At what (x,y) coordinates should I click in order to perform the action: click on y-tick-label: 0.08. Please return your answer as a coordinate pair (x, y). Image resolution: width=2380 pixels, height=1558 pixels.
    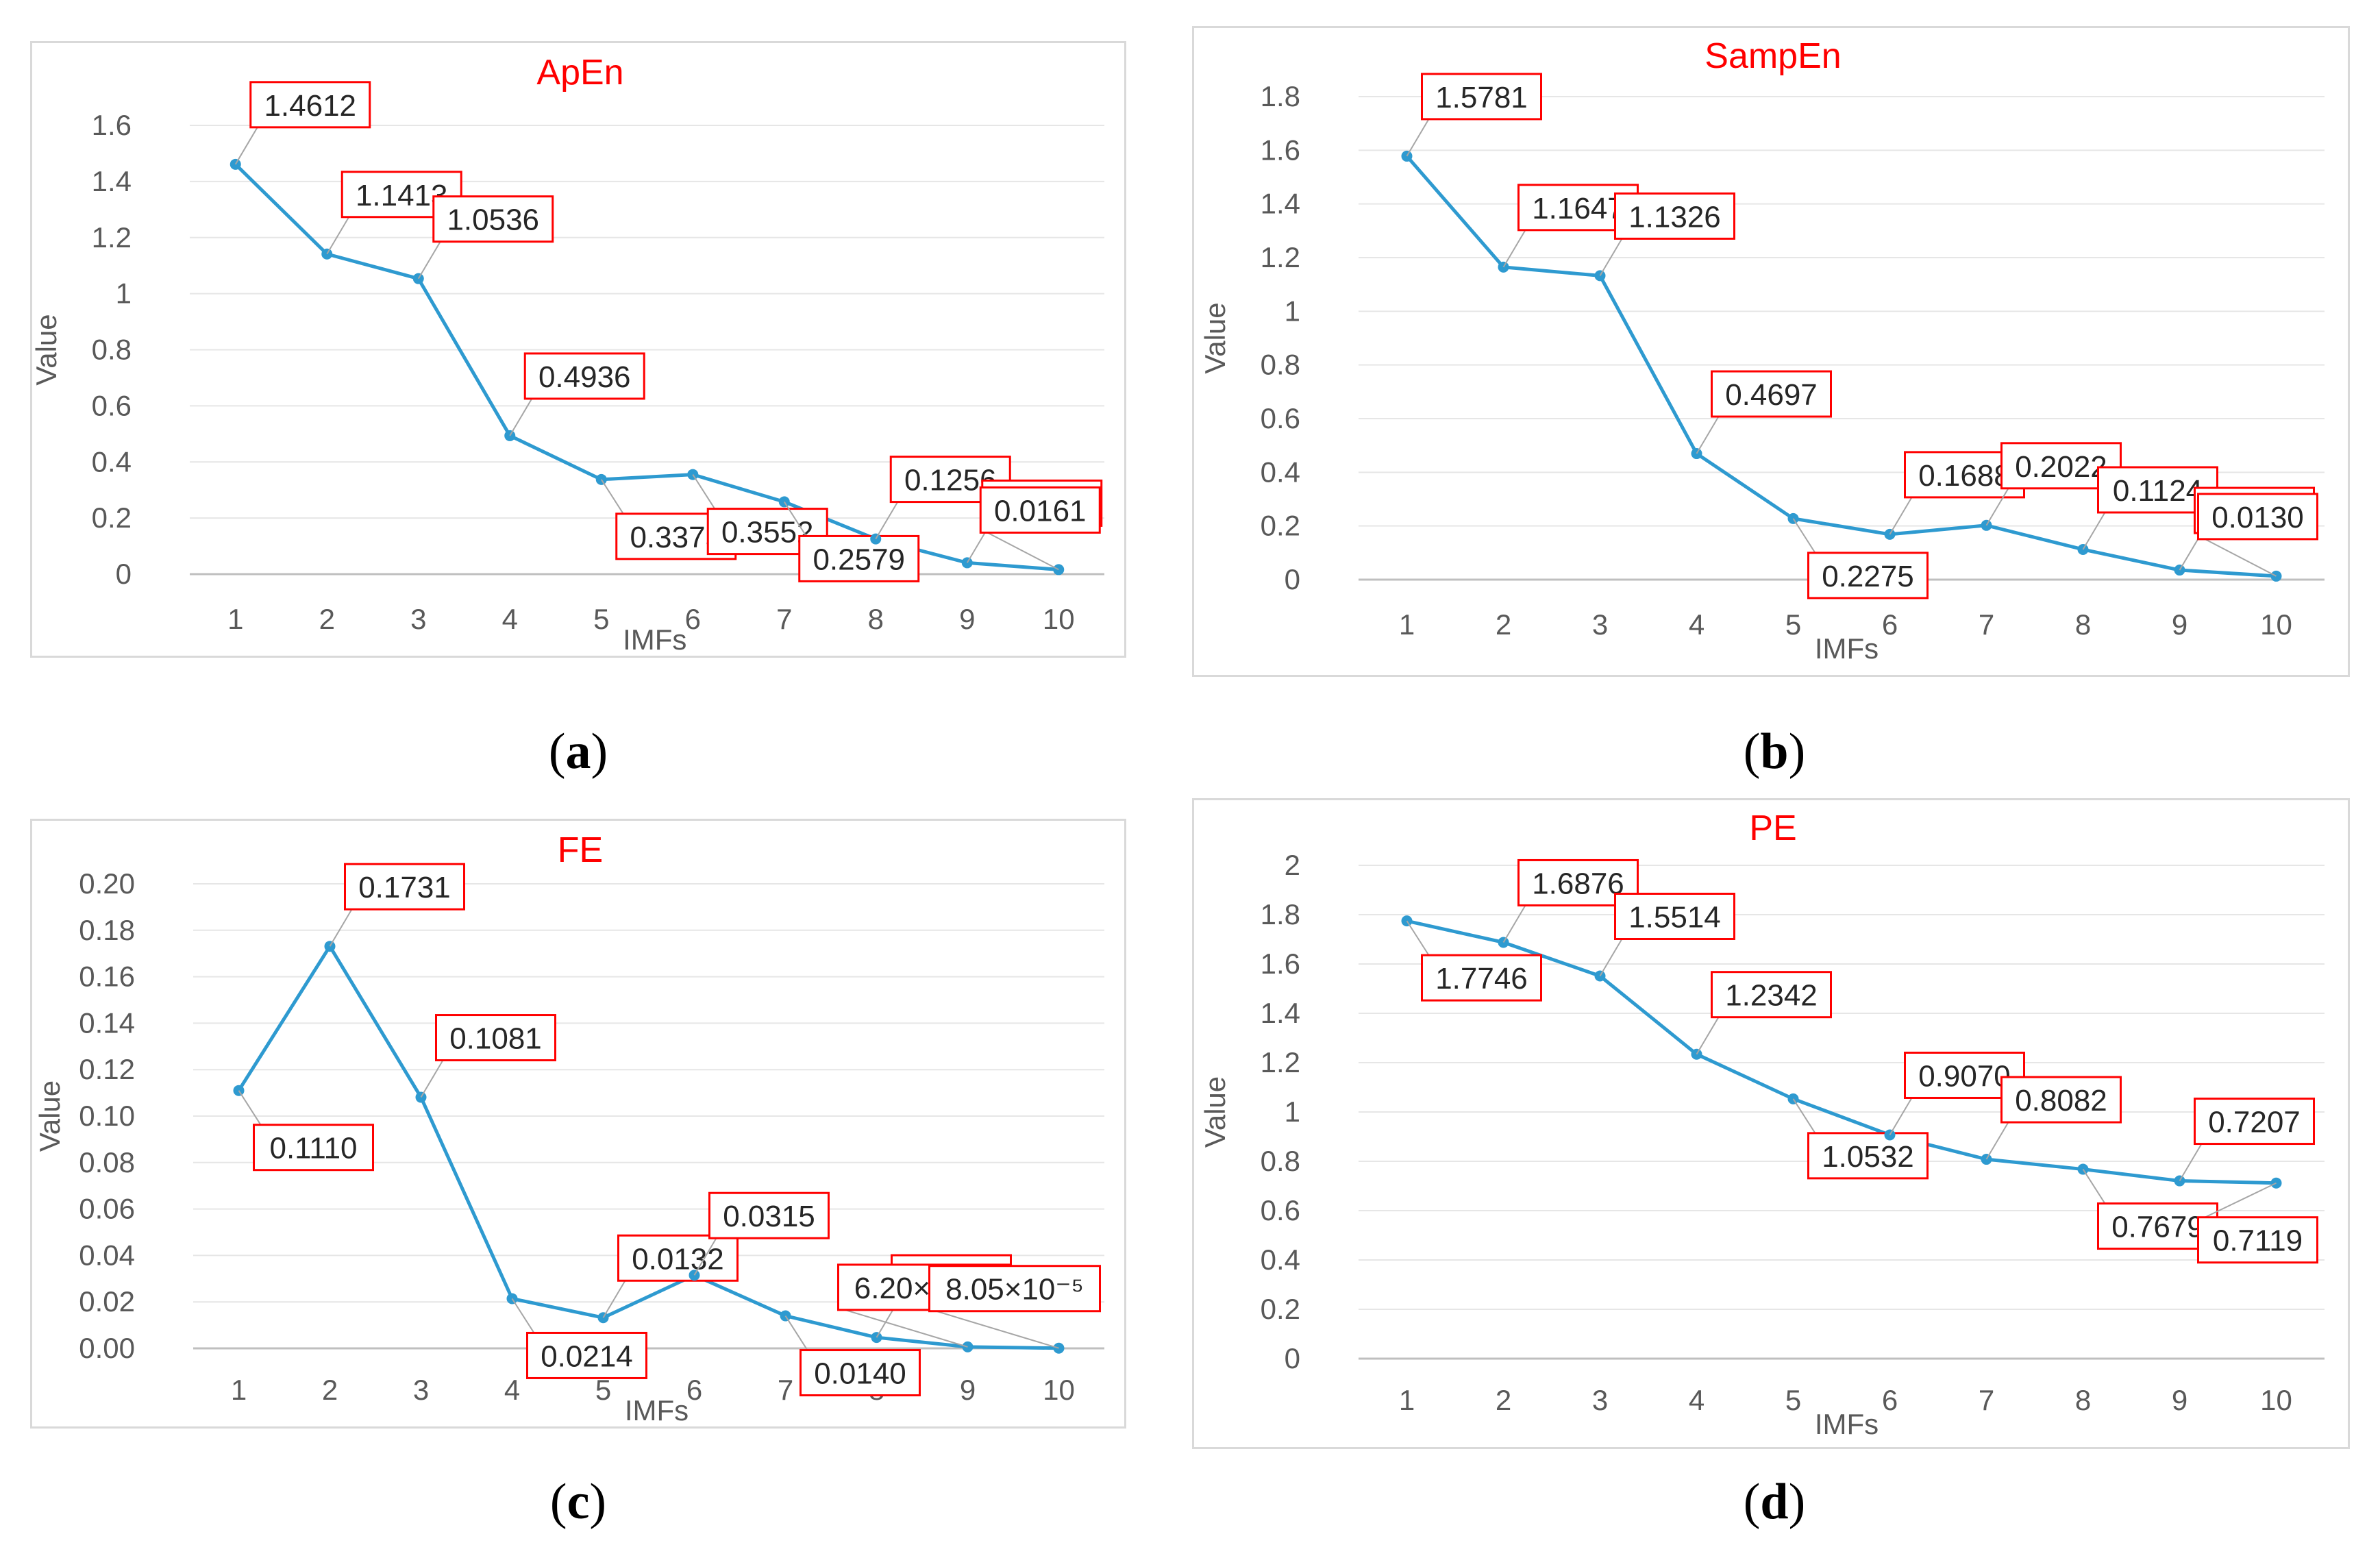
    Looking at the image, I should click on (107, 1162).